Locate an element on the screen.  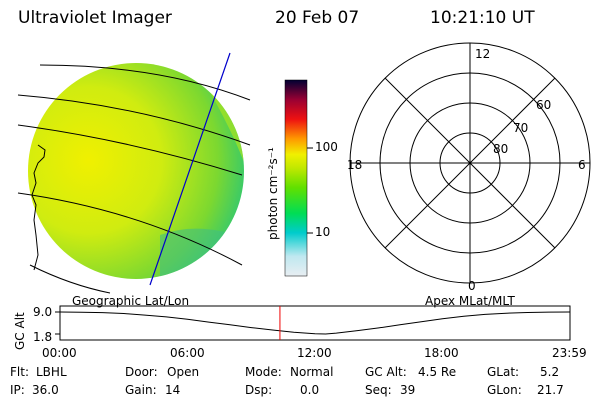
colorbar-gradient is located at coordinates (298, 178).